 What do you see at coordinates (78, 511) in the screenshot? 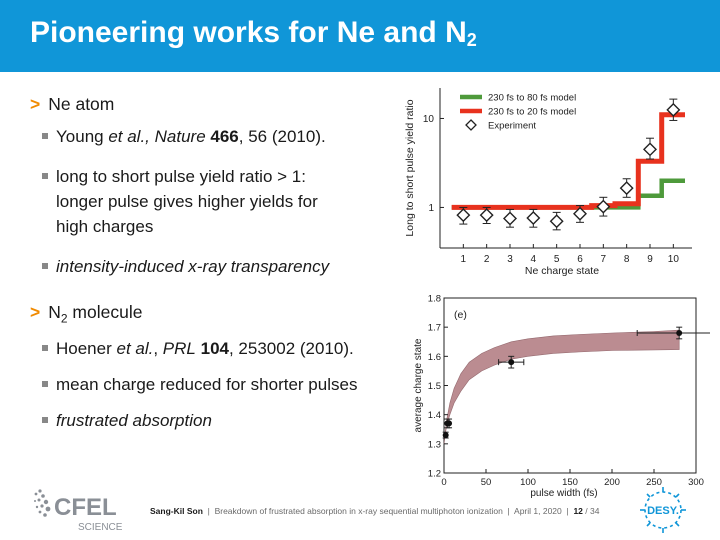
I see `cfel-logo: CFEL SCIENCE` at bounding box center [78, 511].